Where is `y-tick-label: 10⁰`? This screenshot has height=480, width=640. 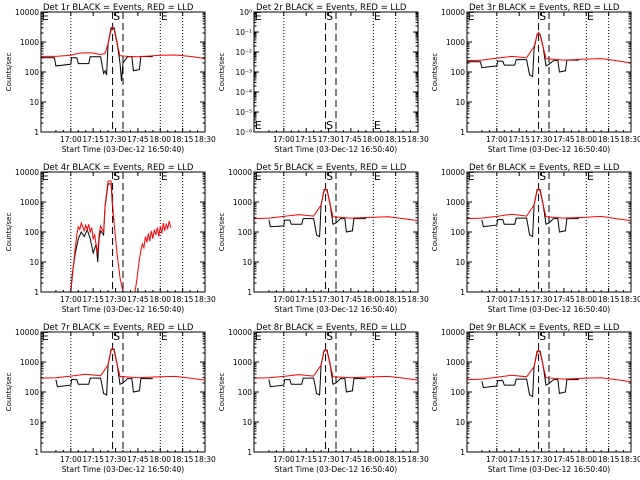
y-tick-label: 10⁰ is located at coordinates (245, 12).